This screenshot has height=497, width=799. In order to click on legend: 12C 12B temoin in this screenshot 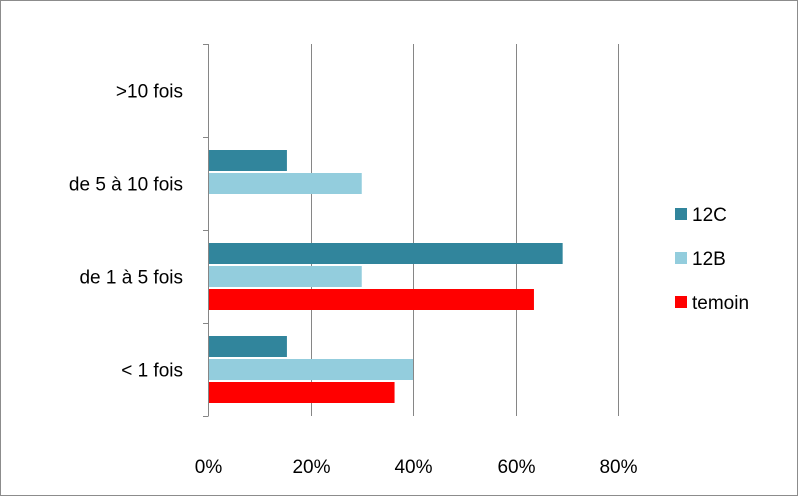, I will do `click(712, 259)`.